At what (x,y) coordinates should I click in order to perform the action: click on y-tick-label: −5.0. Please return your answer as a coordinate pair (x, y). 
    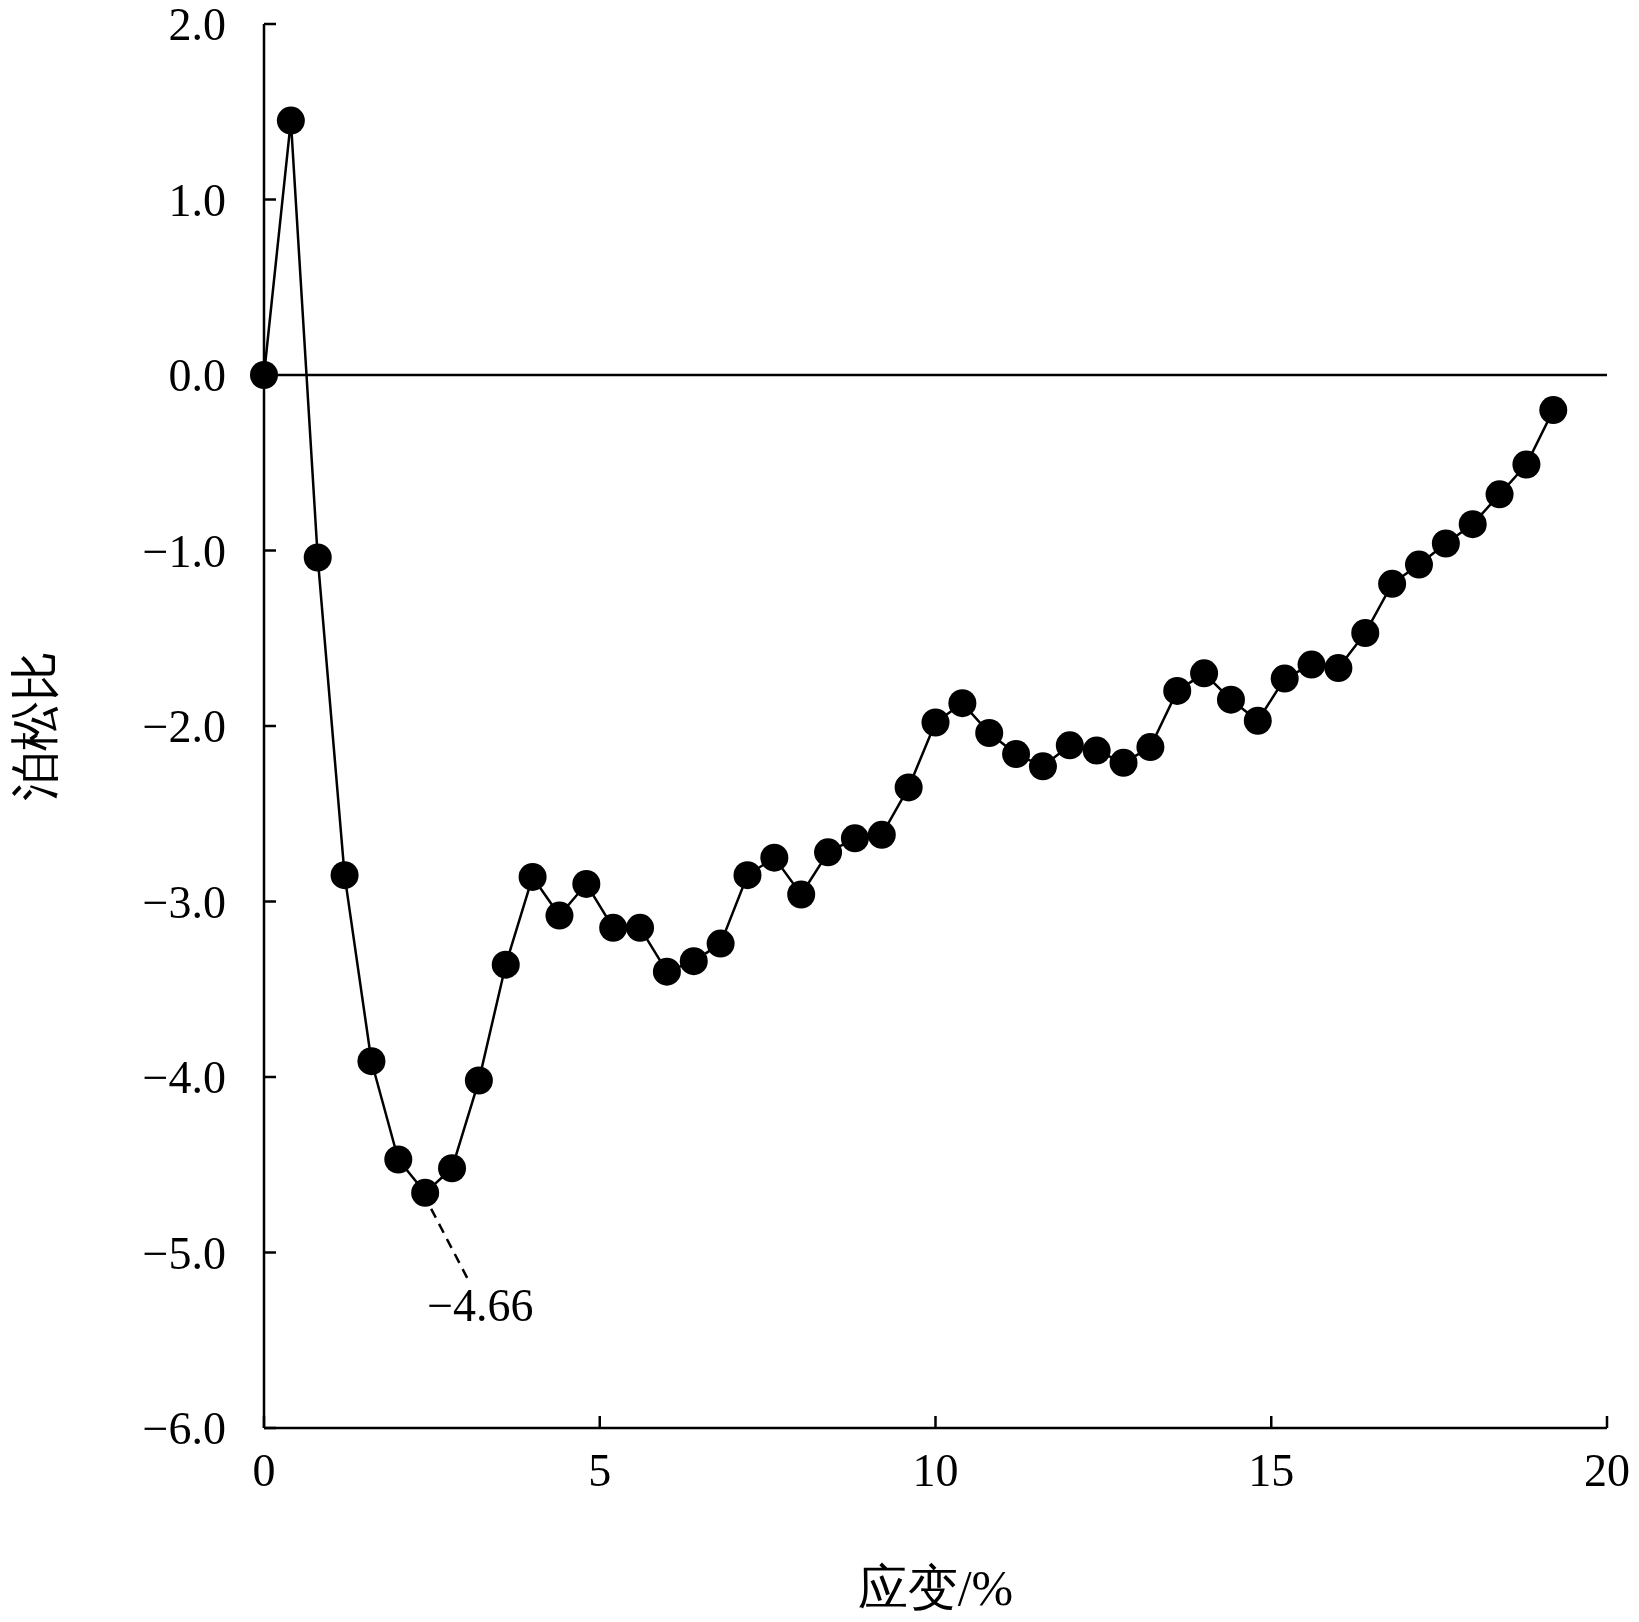
    Looking at the image, I should click on (184, 1253).